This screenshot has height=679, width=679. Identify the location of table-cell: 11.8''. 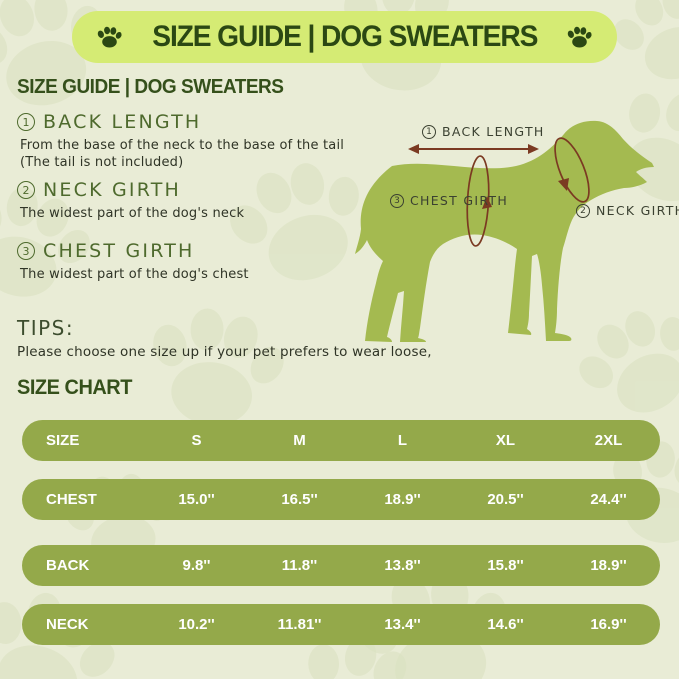
(299, 565).